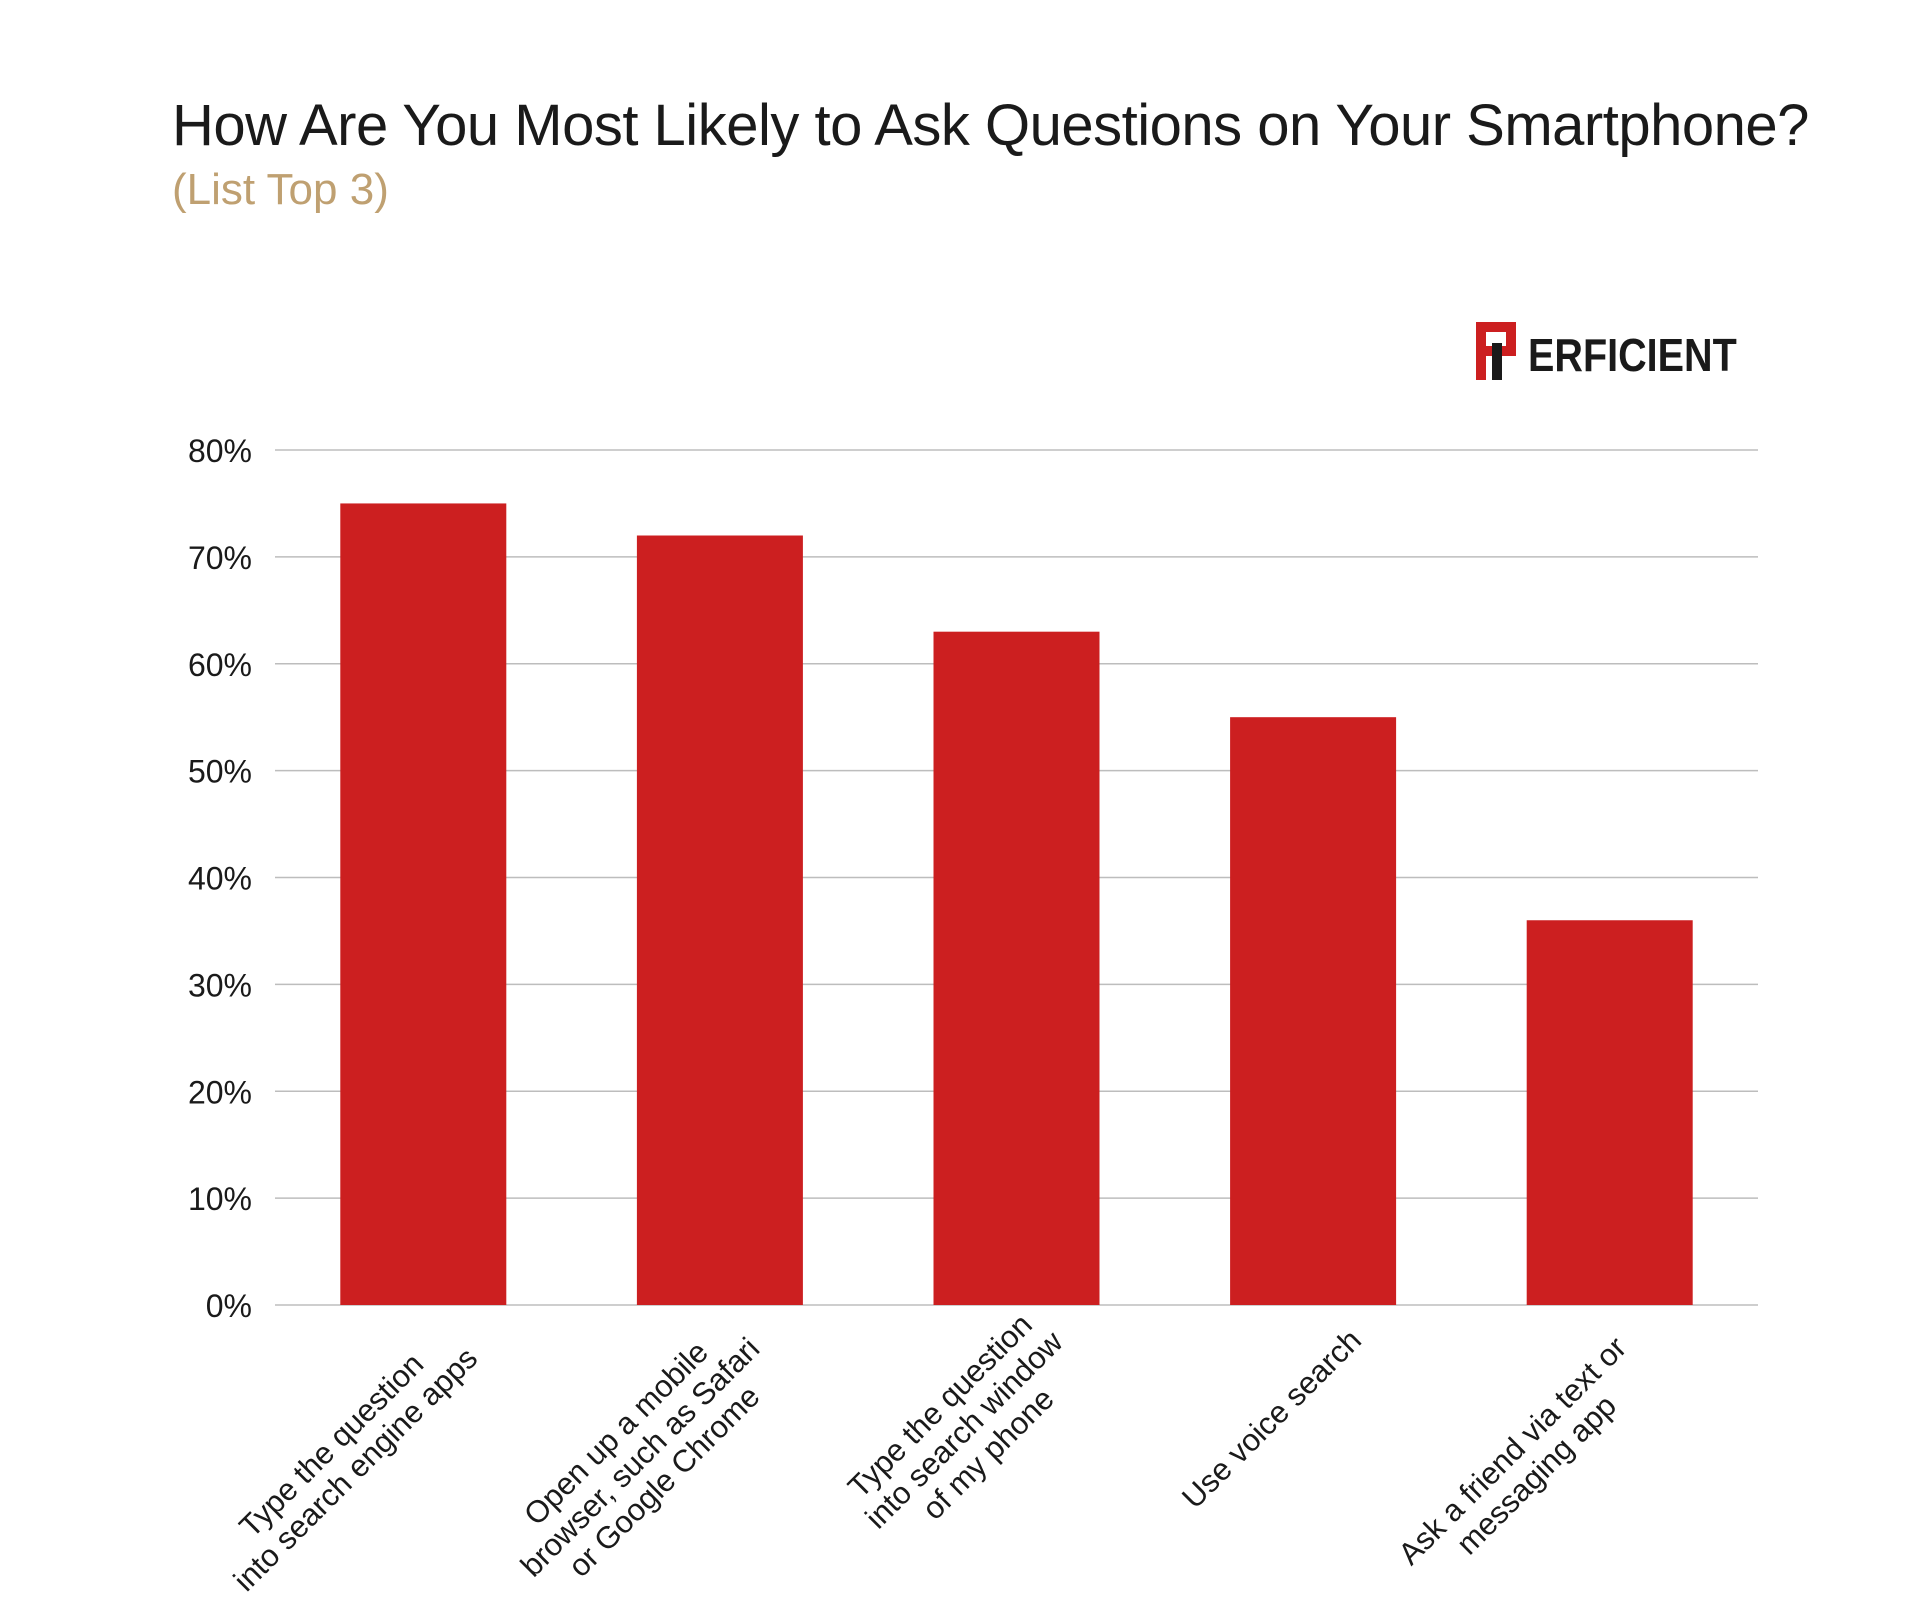 The width and height of the screenshot is (1920, 1601). What do you see at coordinates (220, 1092) in the screenshot?
I see `y-tick-label: 20%` at bounding box center [220, 1092].